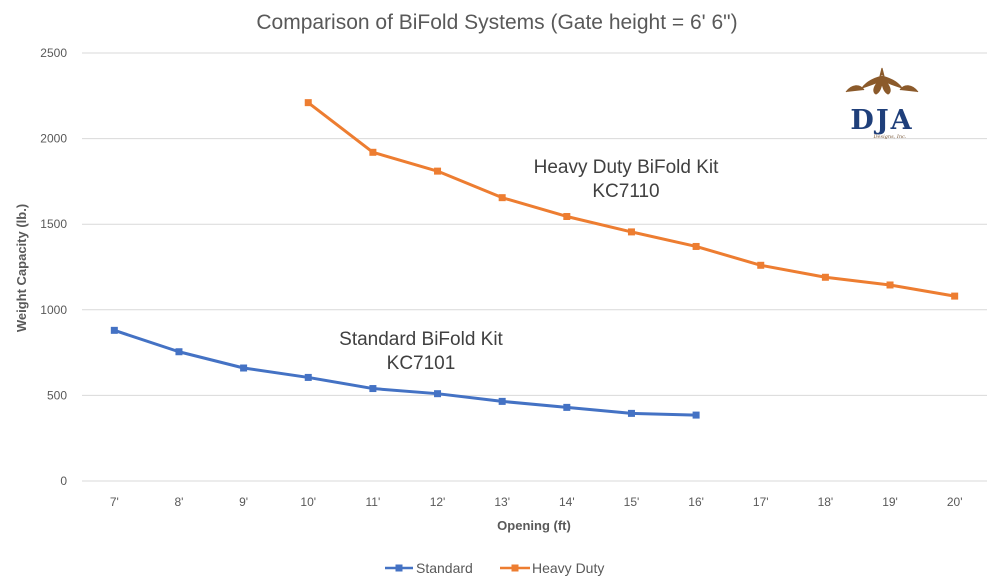 The width and height of the screenshot is (995, 588). What do you see at coordinates (421, 351) in the screenshot?
I see `annotation-standard: Standard BiFold Kit KC7101` at bounding box center [421, 351].